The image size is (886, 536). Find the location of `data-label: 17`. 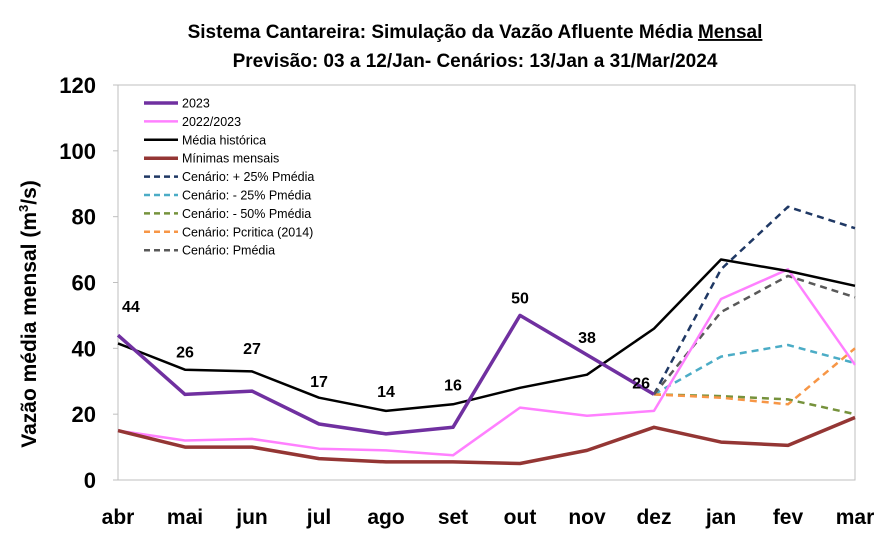

data-label: 17 is located at coordinates (319, 382).